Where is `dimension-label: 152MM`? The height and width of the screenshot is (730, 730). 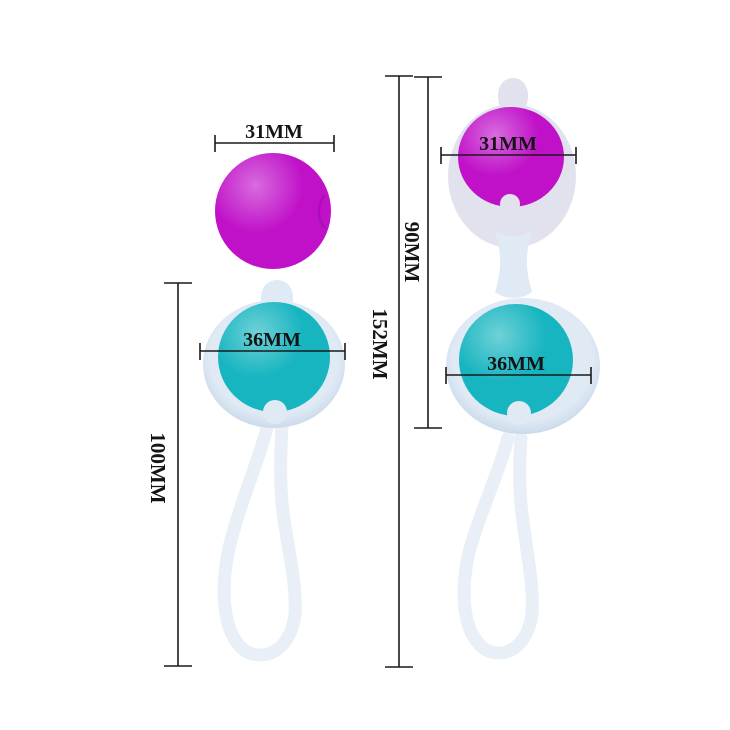
dimension-label: 152MM is located at coordinates (380, 343).